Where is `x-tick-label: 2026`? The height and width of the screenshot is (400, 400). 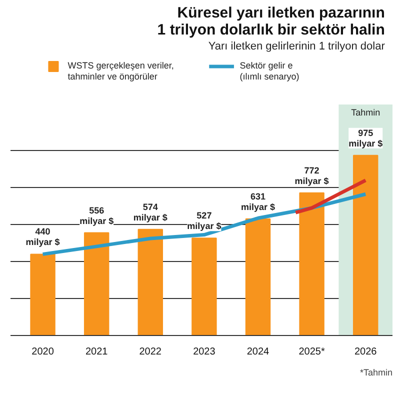 x-tick-label: 2026 is located at coordinates (366, 352).